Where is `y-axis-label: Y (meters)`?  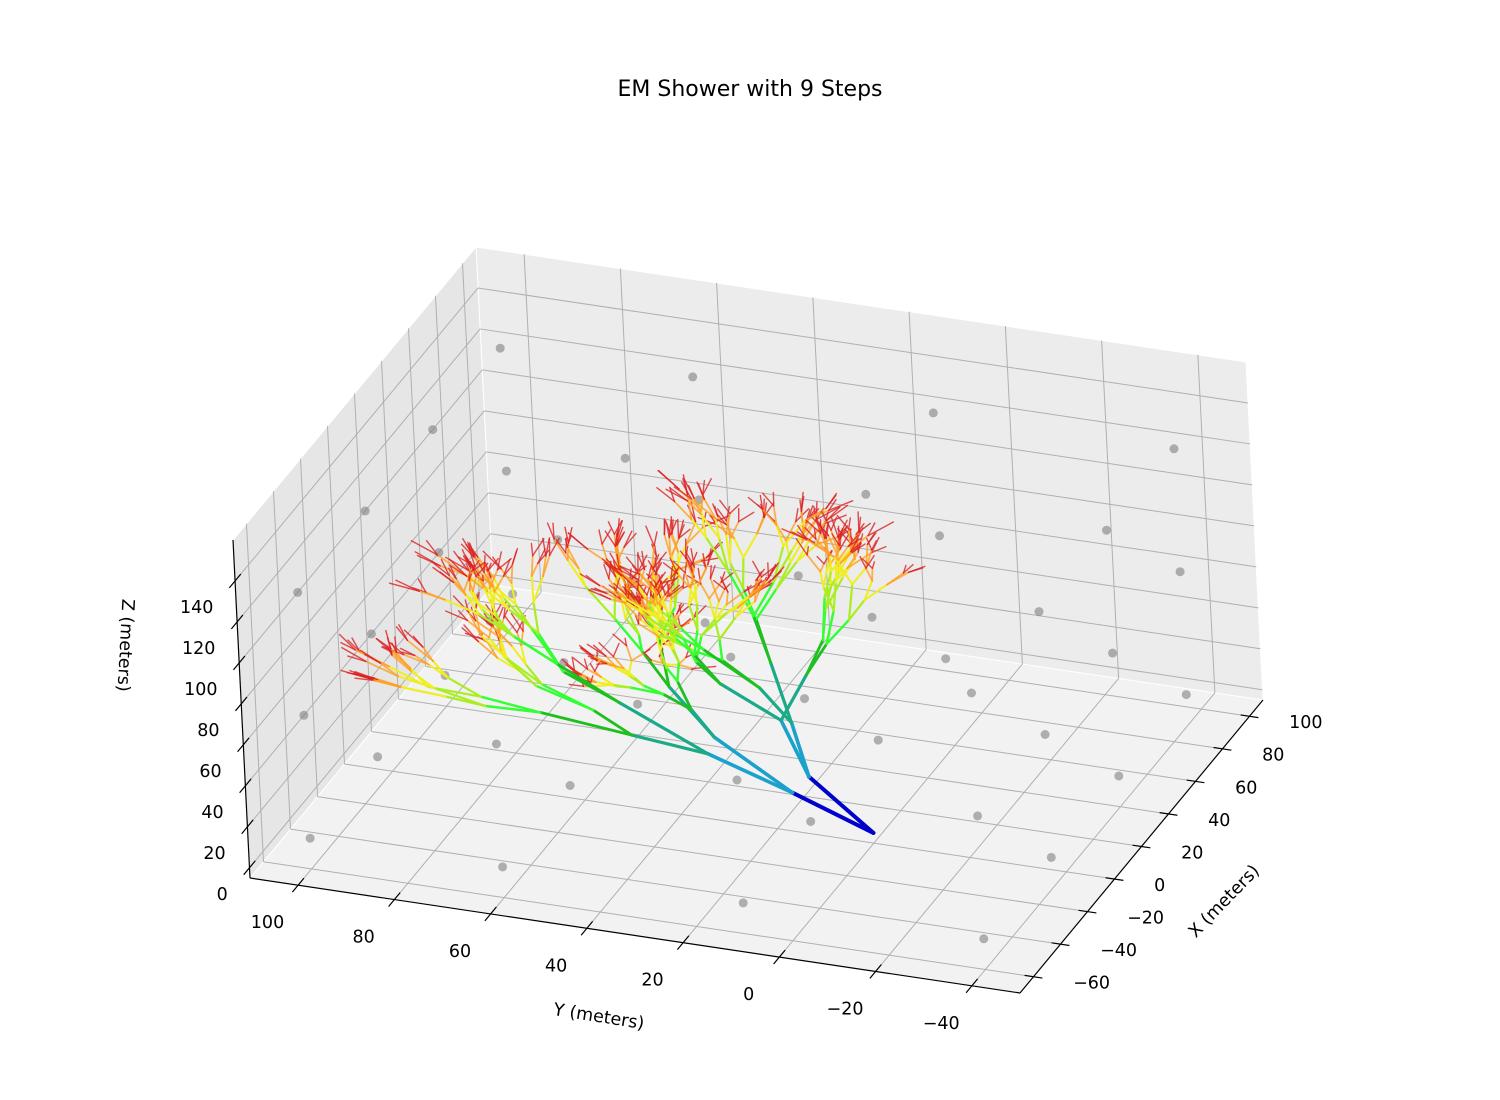
y-axis-label: Y (meters) is located at coordinates (598, 1017).